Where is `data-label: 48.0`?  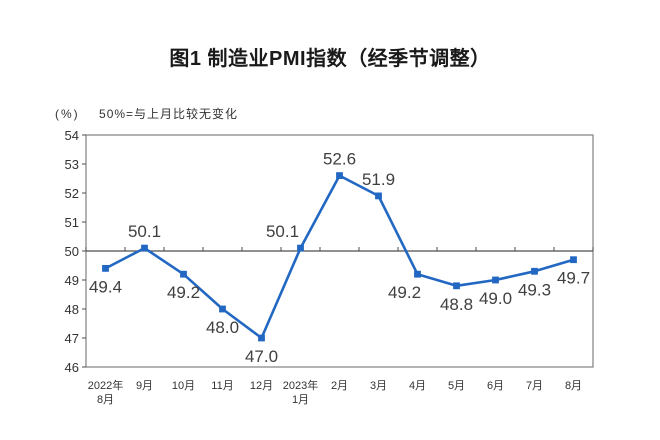
data-label: 48.0 is located at coordinates (222, 327).